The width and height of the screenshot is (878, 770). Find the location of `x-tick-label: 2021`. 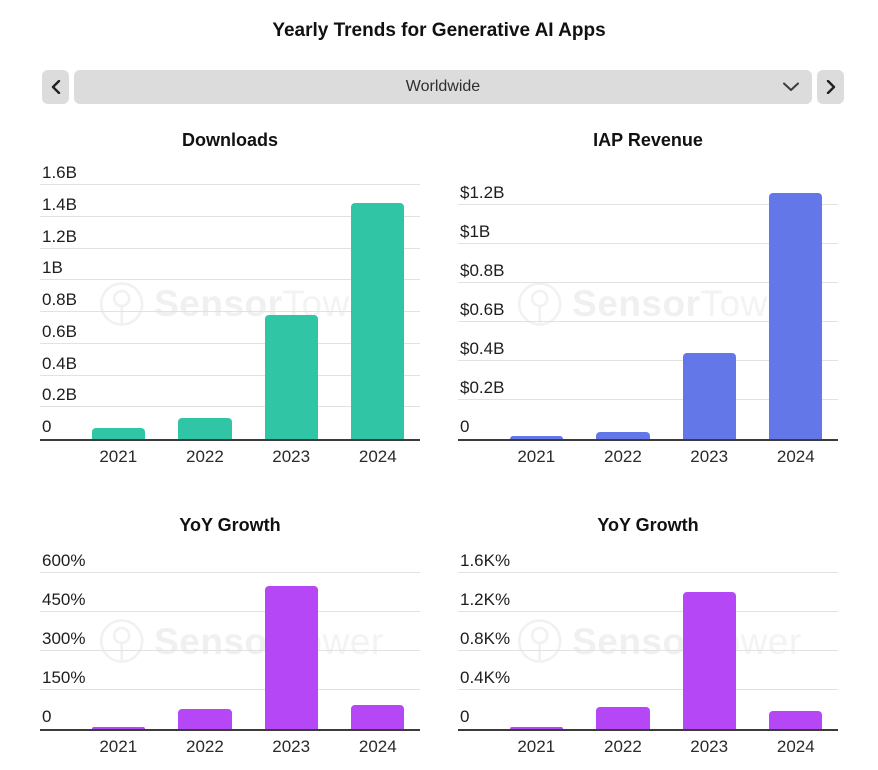

x-tick-label: 2021 is located at coordinates (536, 746).